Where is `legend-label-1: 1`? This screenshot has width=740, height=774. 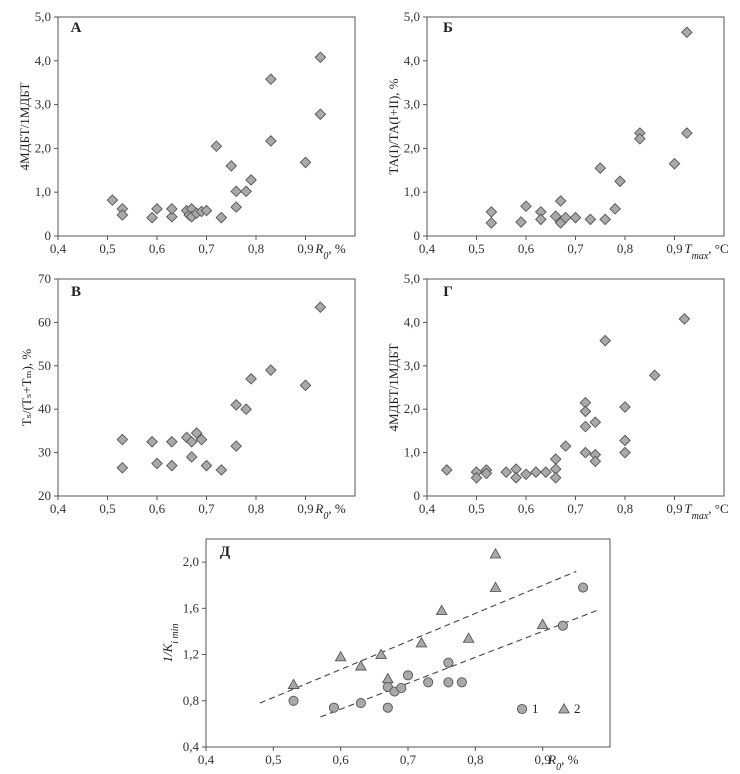
legend-label-1: 1 is located at coordinates (535, 708).